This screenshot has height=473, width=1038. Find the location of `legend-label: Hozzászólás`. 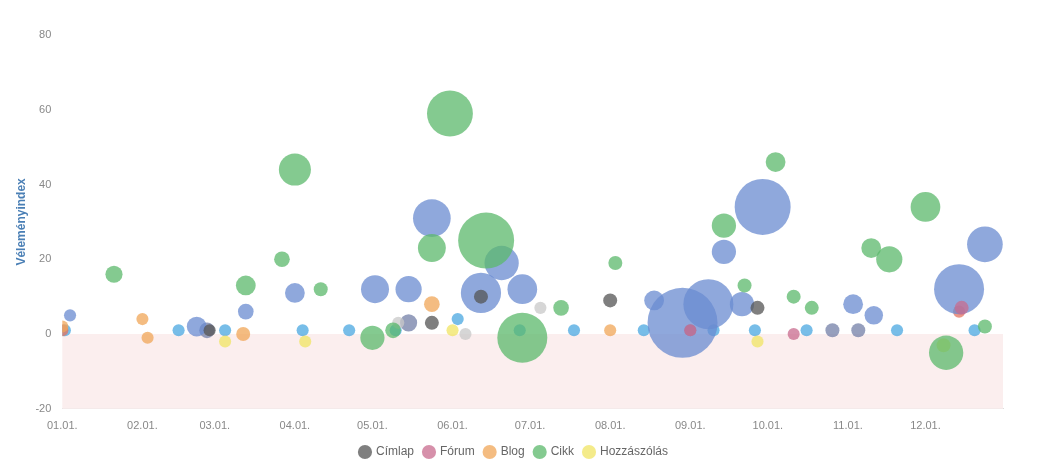

legend-label: Hozzászólás is located at coordinates (634, 451).